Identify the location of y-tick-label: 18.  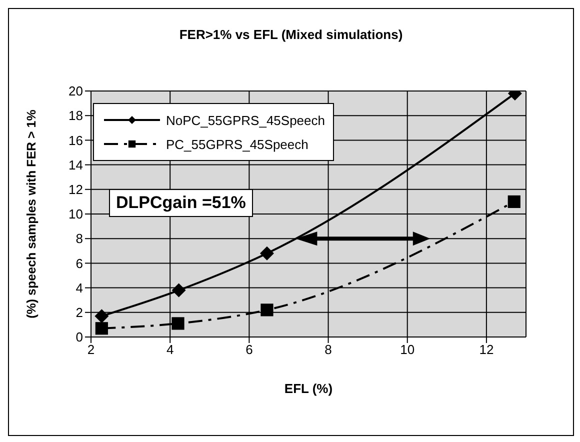
(75, 116).